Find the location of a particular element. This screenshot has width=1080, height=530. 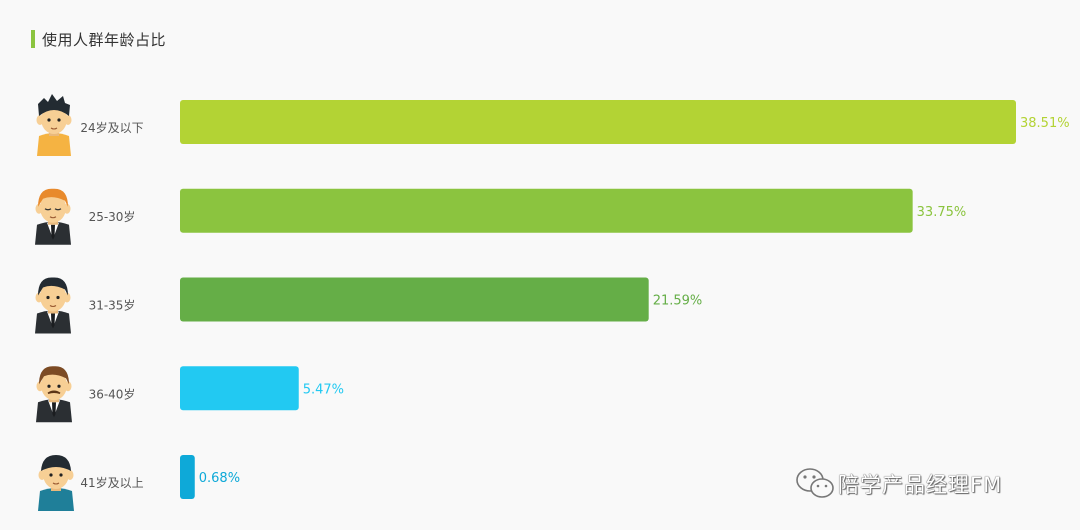

title-accent-bar is located at coordinates (33, 39).